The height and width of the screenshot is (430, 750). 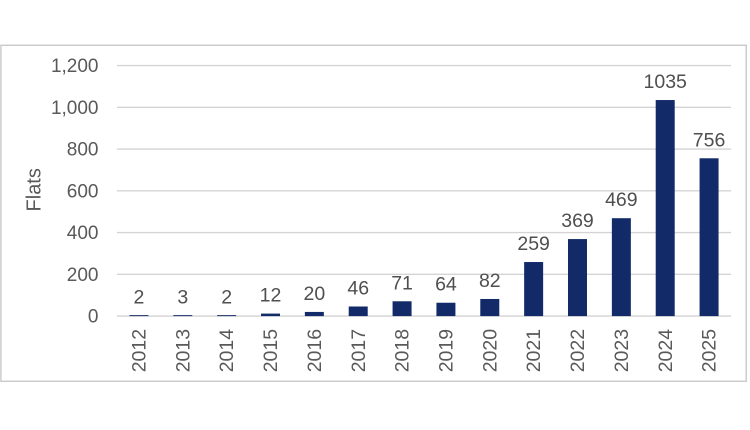 I want to click on svg-text: 2022, so click(x=578, y=350).